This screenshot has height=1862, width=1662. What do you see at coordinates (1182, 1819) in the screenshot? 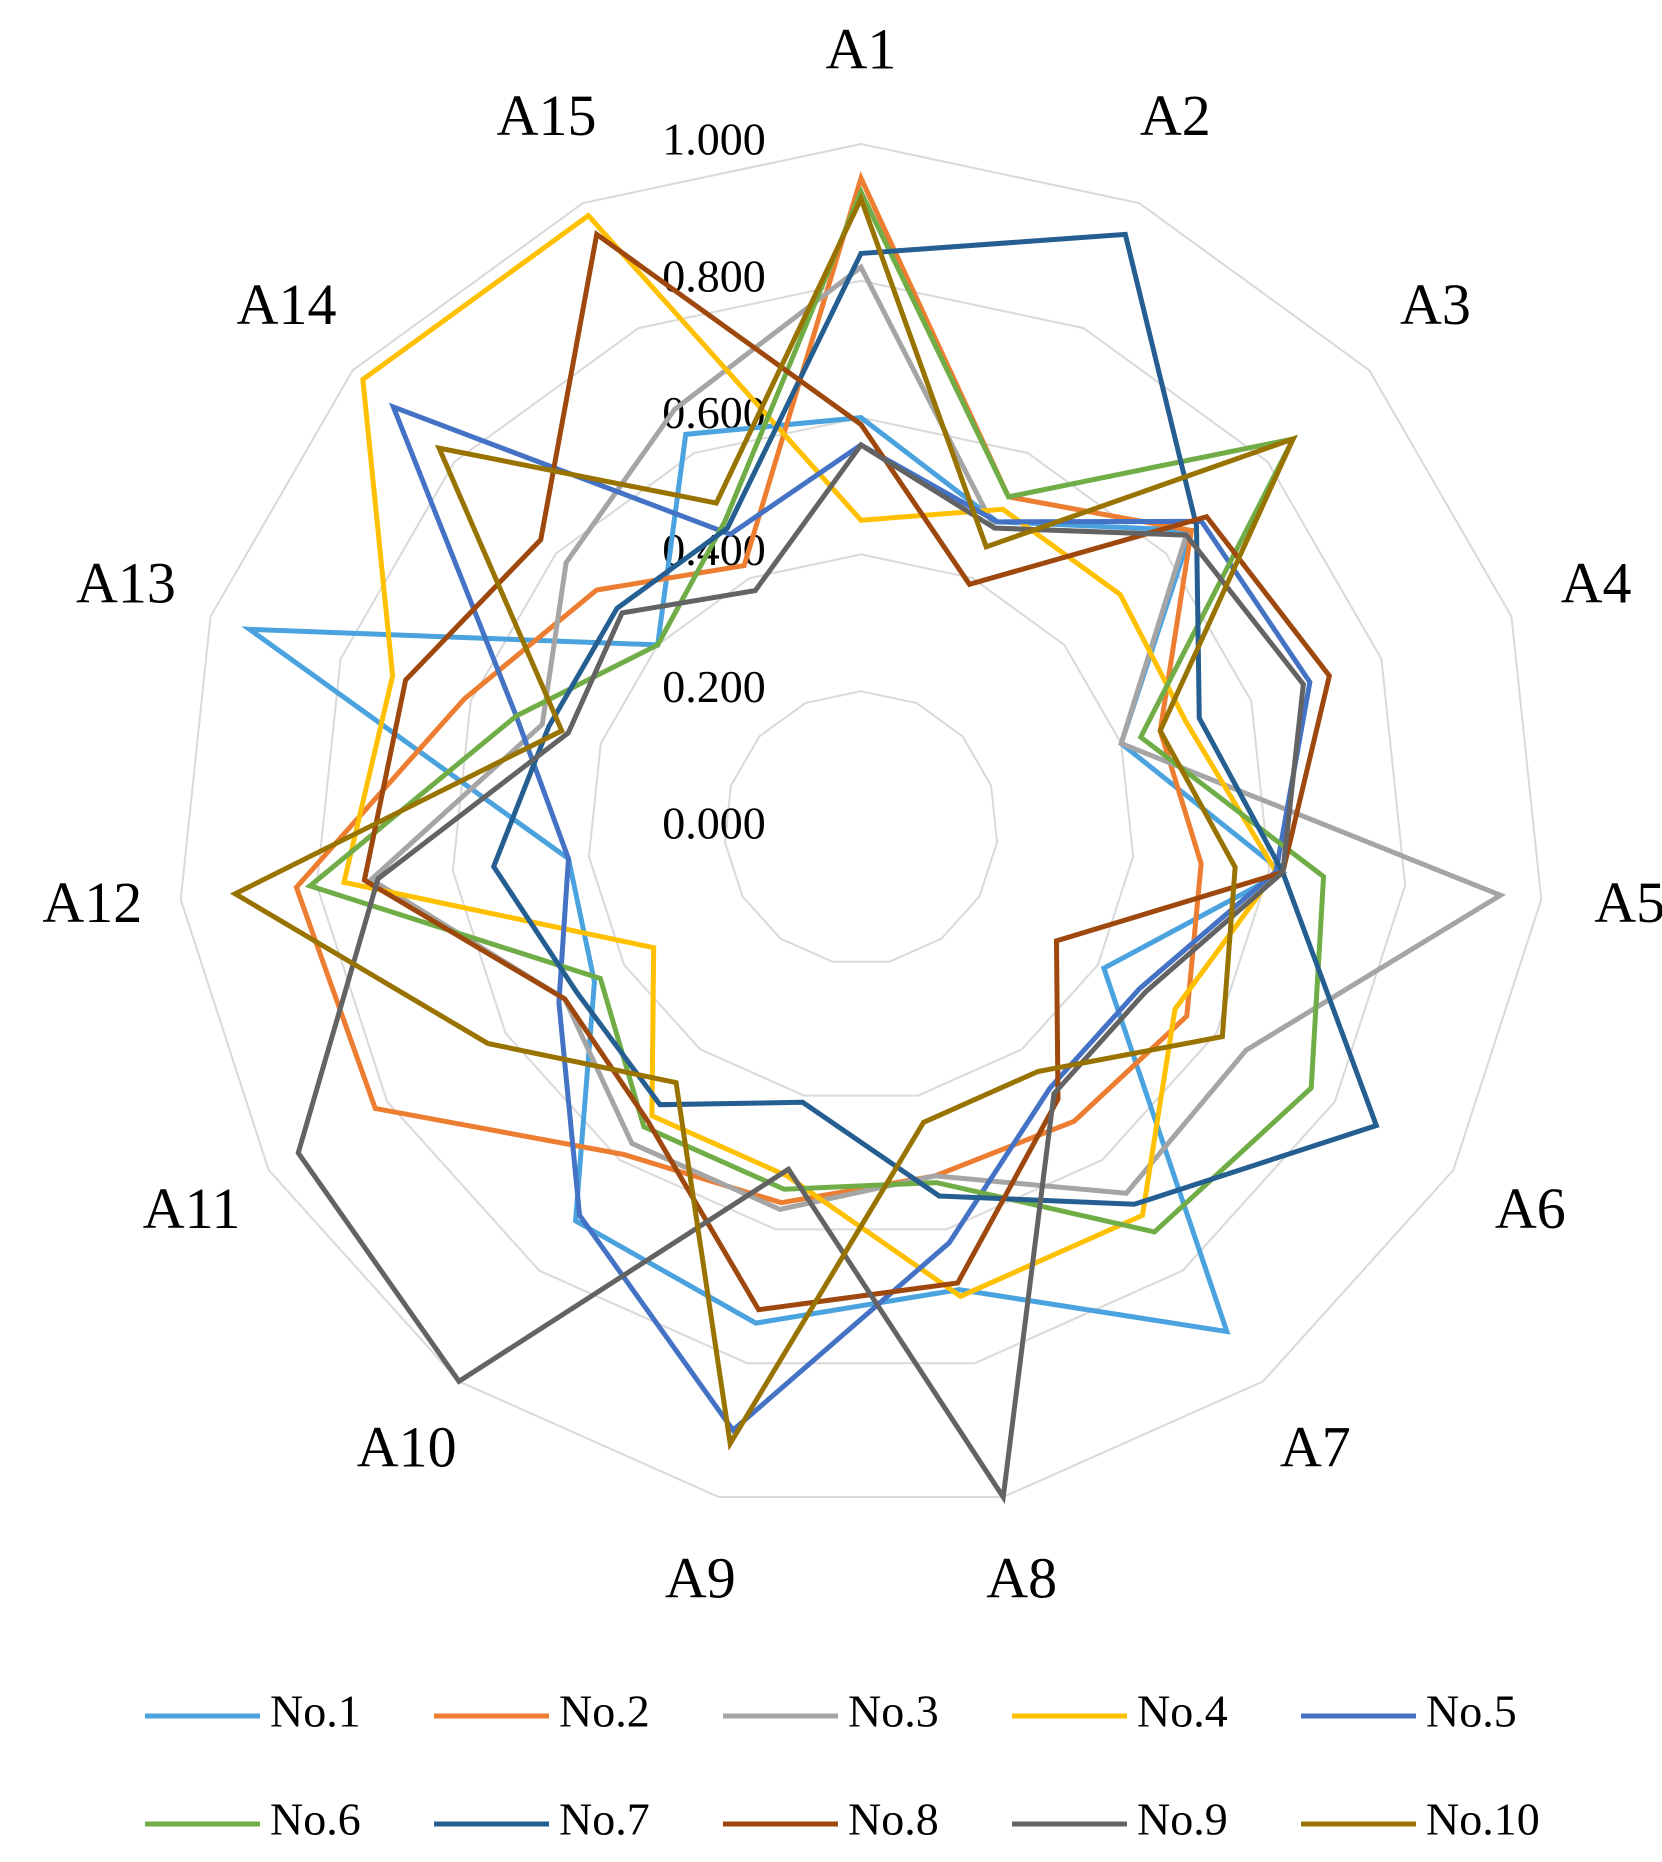
I see `legend-label: No.9` at bounding box center [1182, 1819].